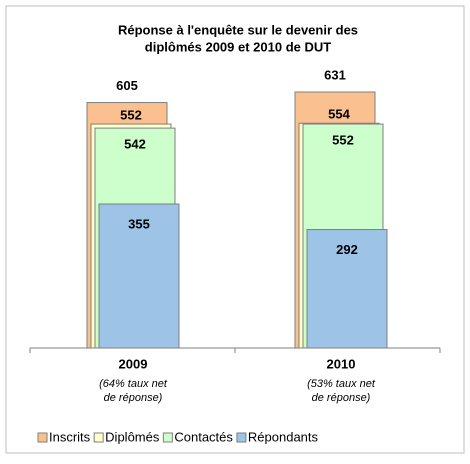 Image resolution: width=470 pixels, height=464 pixels. What do you see at coordinates (341, 384) in the screenshot?
I see `category-note: (53% taux net` at bounding box center [341, 384].